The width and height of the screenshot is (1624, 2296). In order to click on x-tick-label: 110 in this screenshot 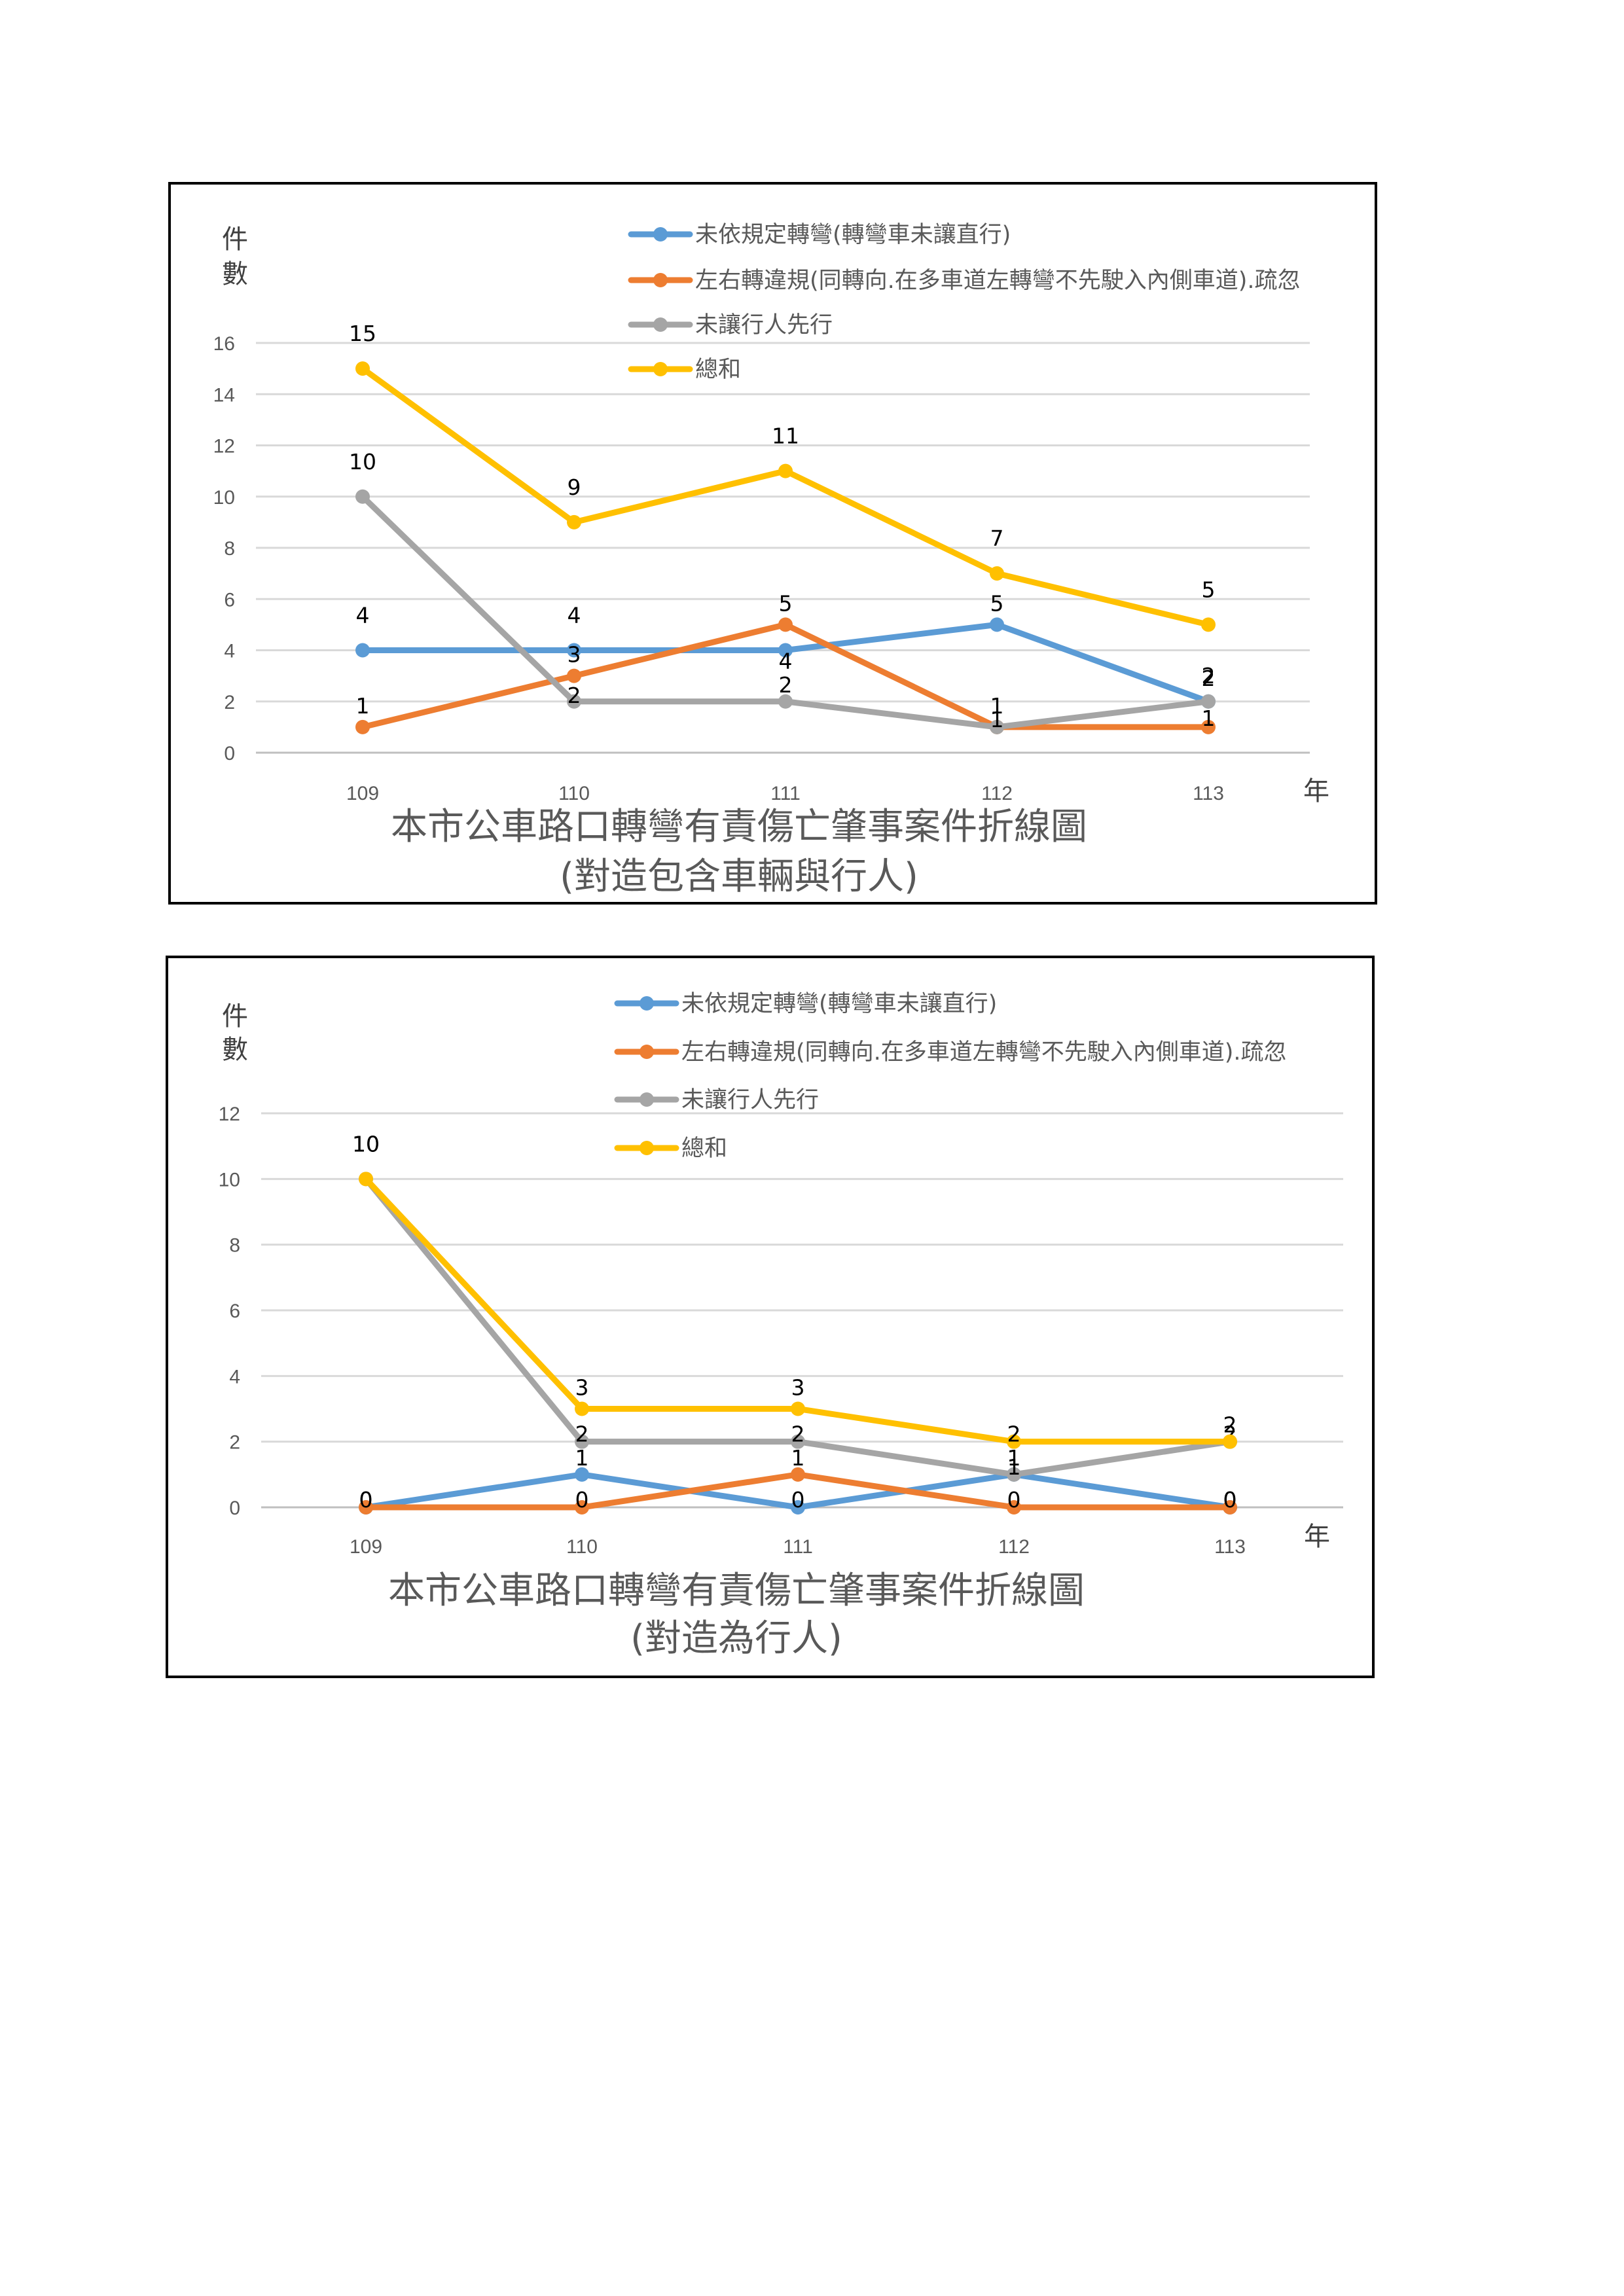, I will do `click(582, 1547)`.